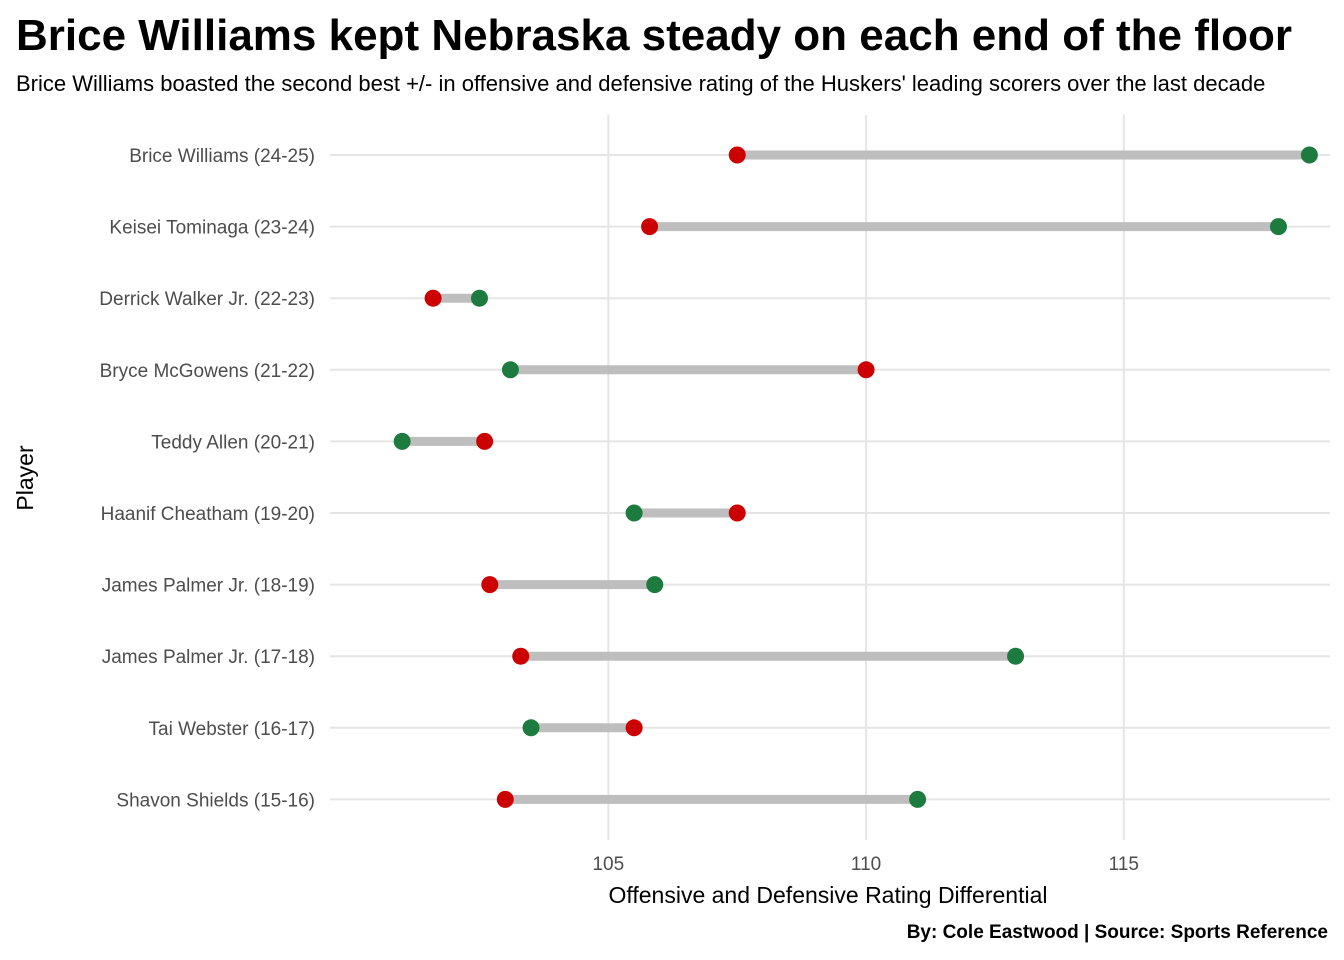 Image resolution: width=1344 pixels, height=960 pixels. Describe the element at coordinates (608, 864) in the screenshot. I see `x-tick-label: 105` at that location.